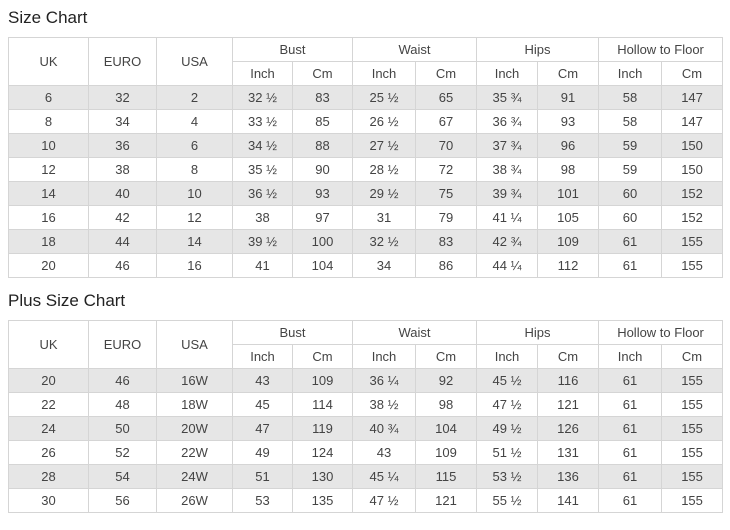 This screenshot has width=730, height=530. I want to click on size-cell: 53 ½, so click(507, 476).